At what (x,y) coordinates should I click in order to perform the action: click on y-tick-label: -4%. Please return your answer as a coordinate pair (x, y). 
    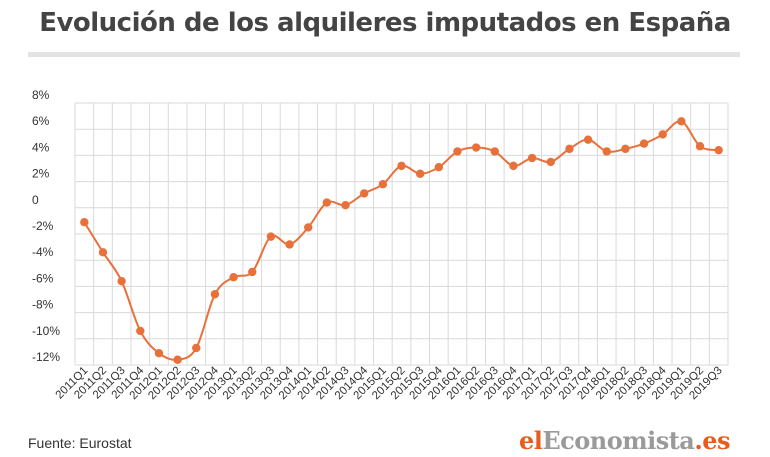
    Looking at the image, I should click on (43, 252).